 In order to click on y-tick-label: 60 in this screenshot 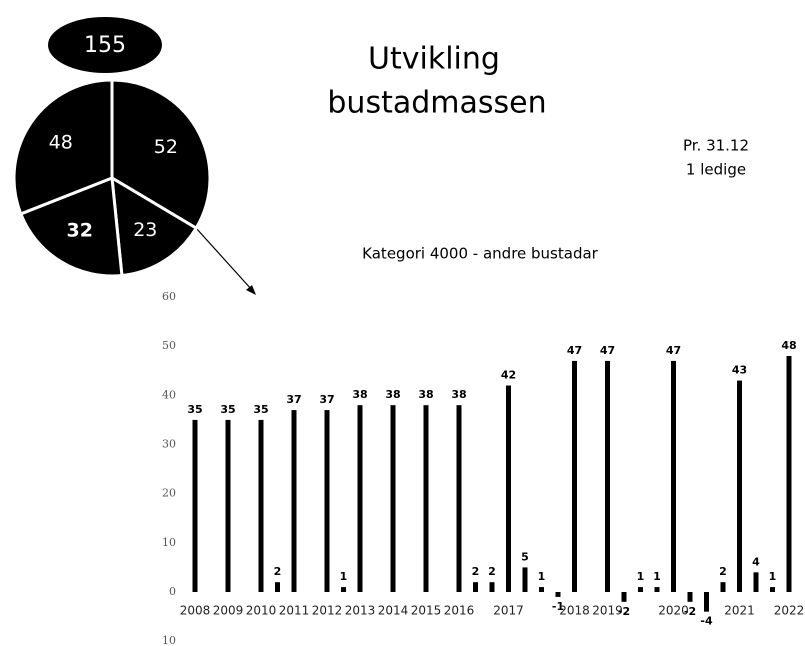, I will do `click(169, 296)`.